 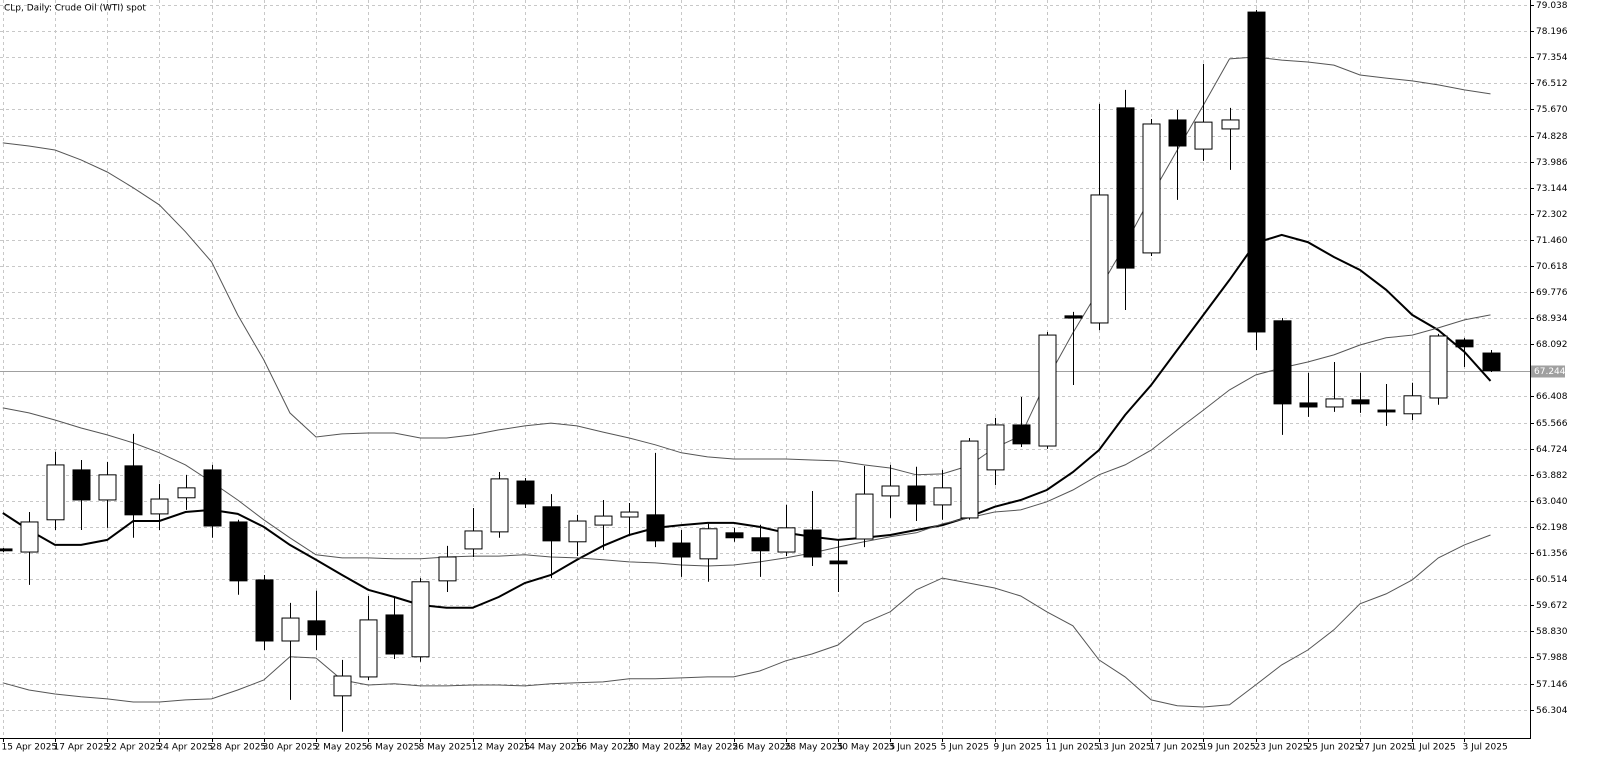 I want to click on x-tick-label: 30 Apr 2025, so click(x=291, y=748).